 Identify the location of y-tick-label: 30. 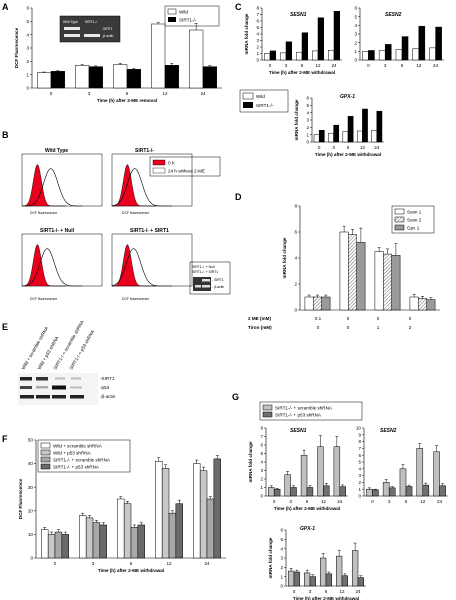
(31, 487).